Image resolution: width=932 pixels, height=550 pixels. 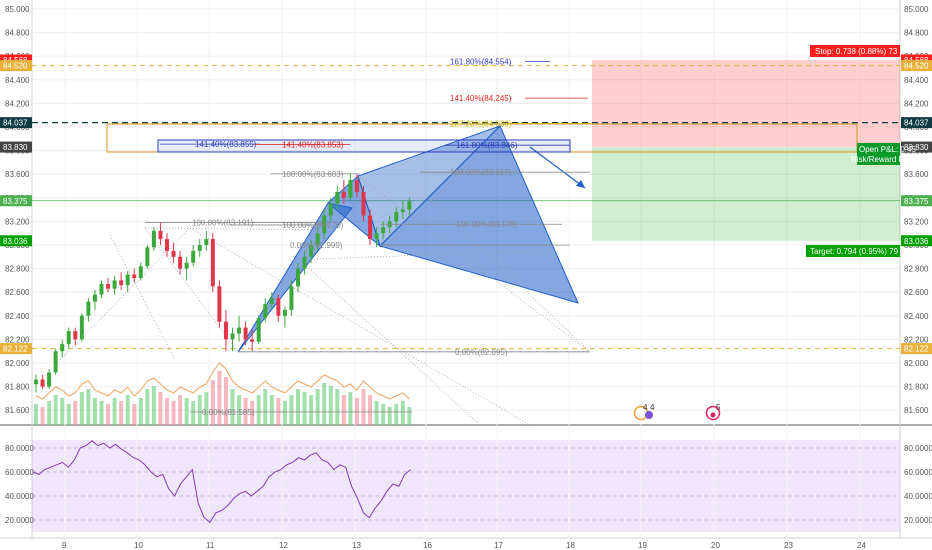 What do you see at coordinates (718, 407) in the screenshot?
I see `event-count: 5` at bounding box center [718, 407].